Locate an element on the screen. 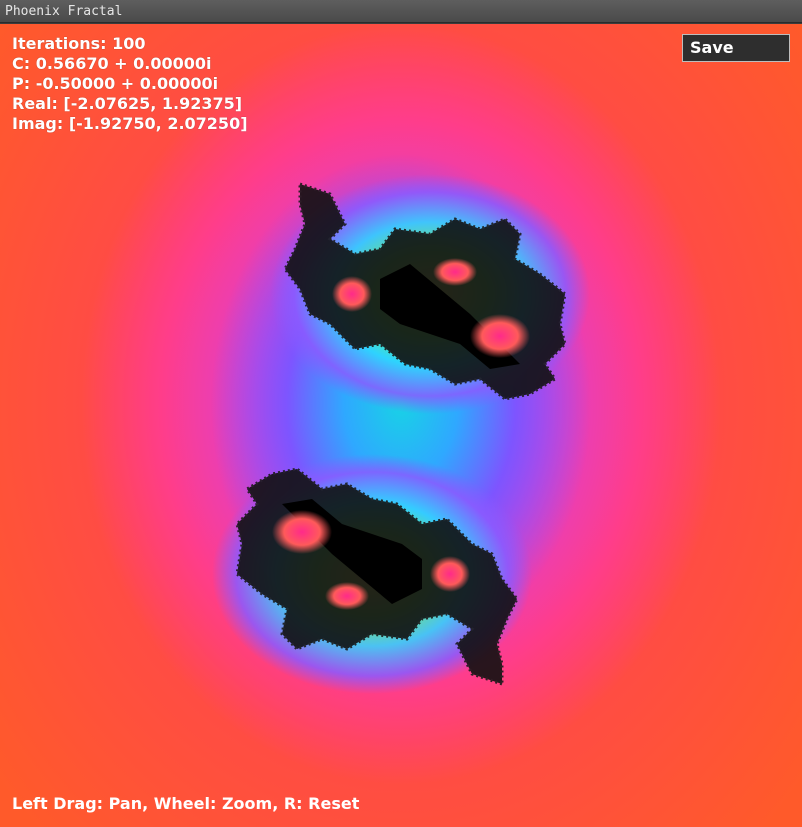 This screenshot has width=802, height=827. imag-range-label: Imag: [-1.92750, 2.07250] is located at coordinates (130, 123).